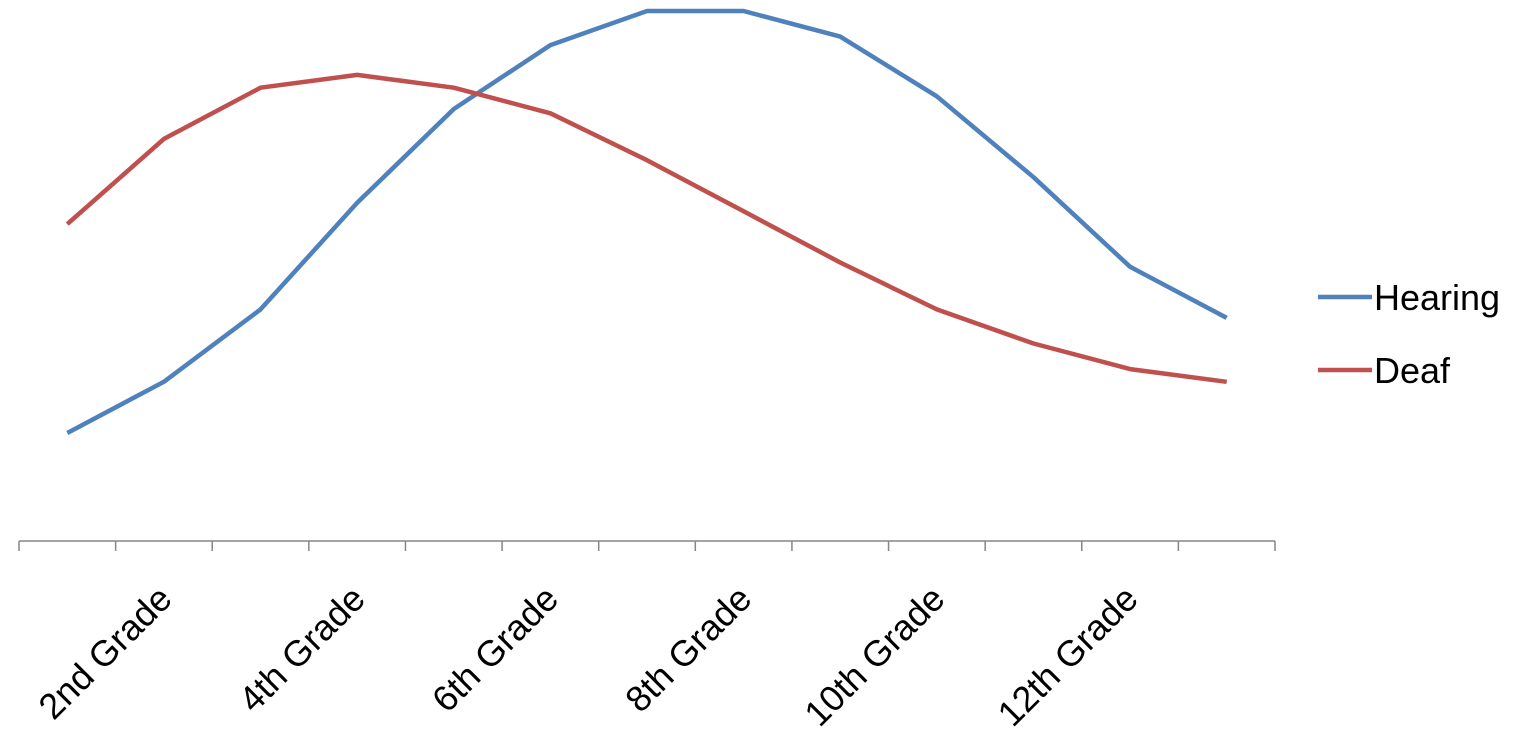 The height and width of the screenshot is (755, 1540). I want to click on x-tick-label: 8th Grade, so click(688, 649).